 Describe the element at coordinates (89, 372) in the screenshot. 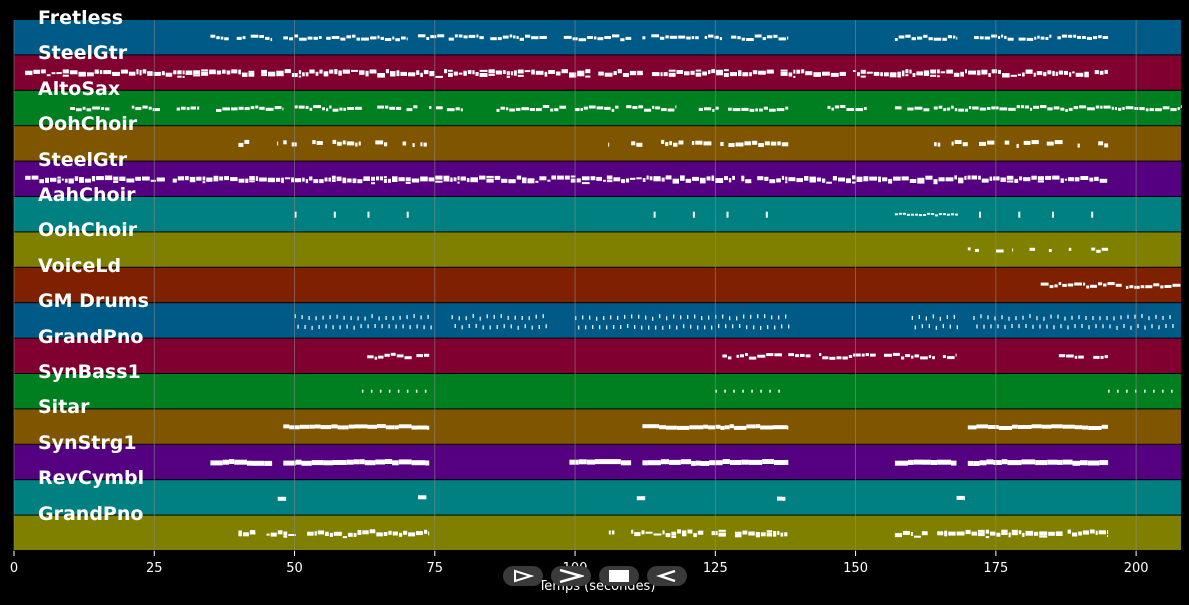

I see `track-label: SynBass1` at that location.